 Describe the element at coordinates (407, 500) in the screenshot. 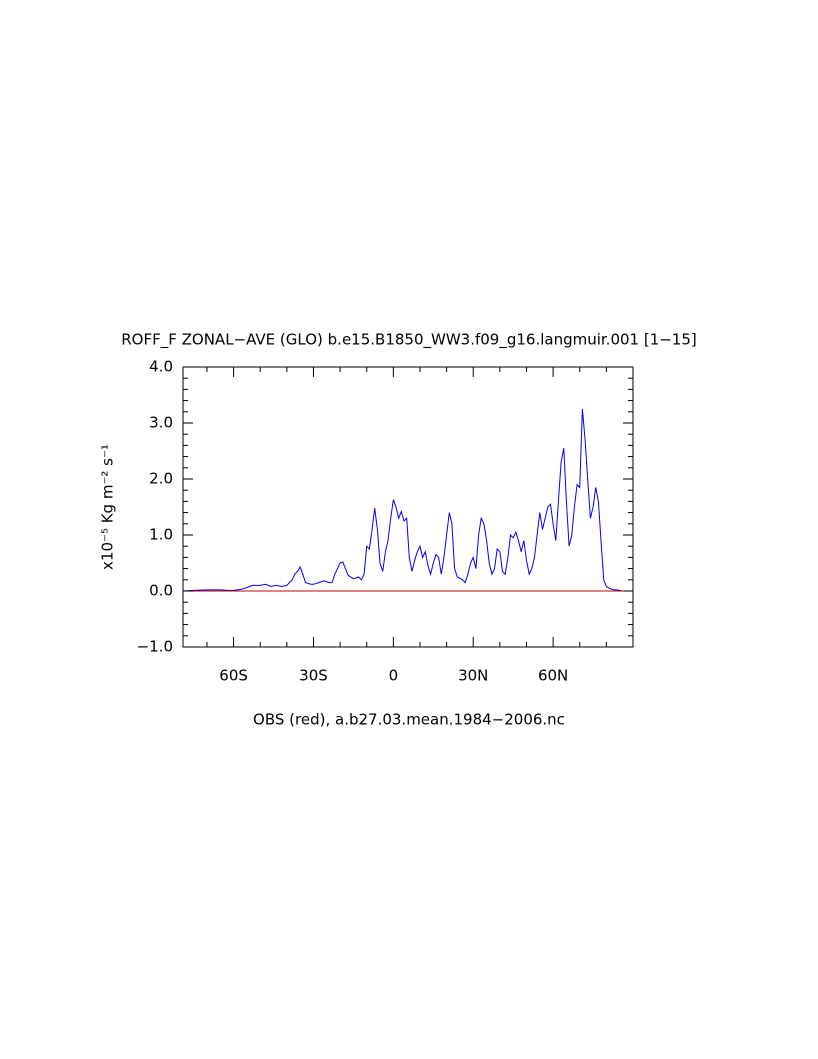

I see `data-line` at that location.